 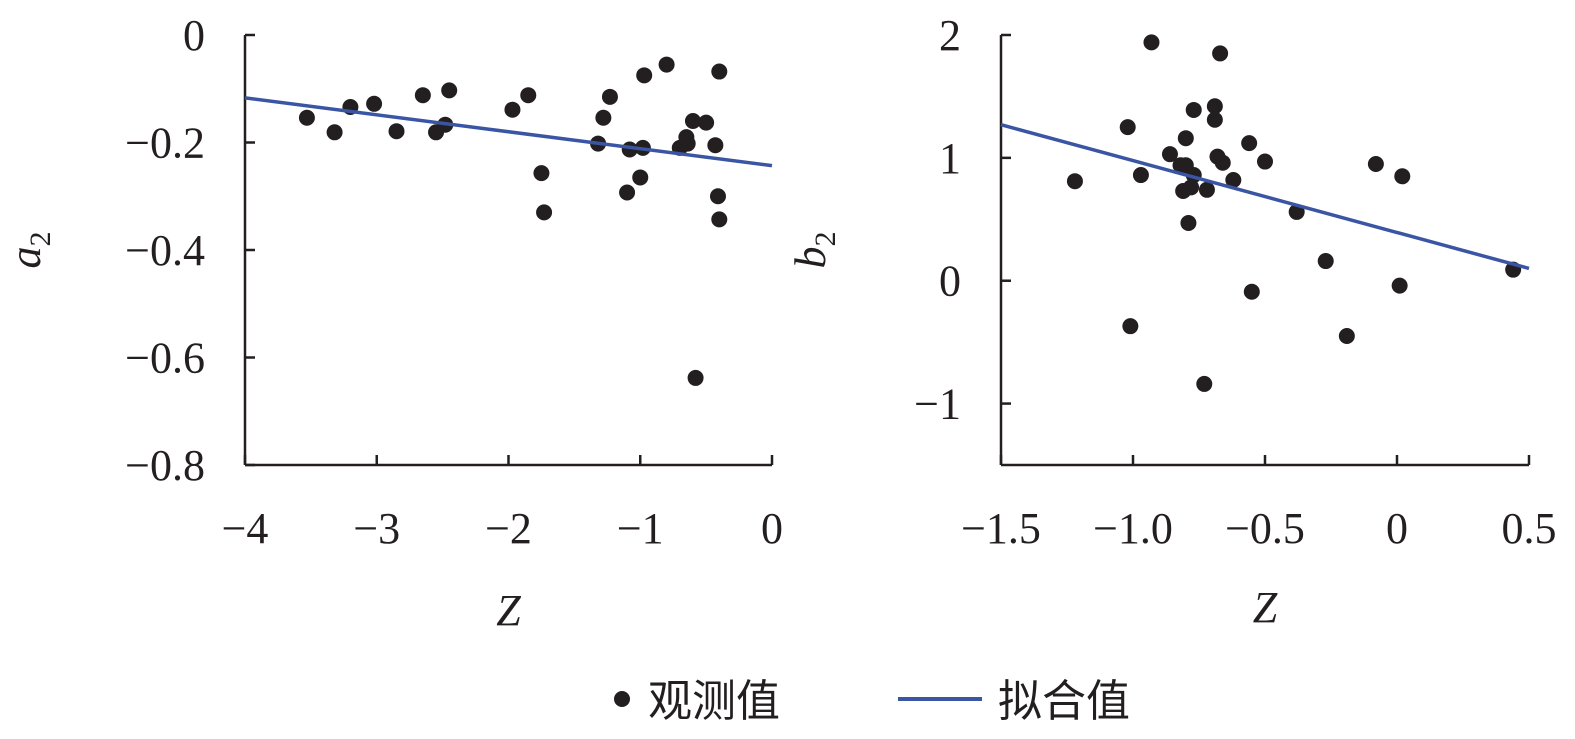 I want to click on legend-observed-label: 观测值, so click(x=714, y=701).